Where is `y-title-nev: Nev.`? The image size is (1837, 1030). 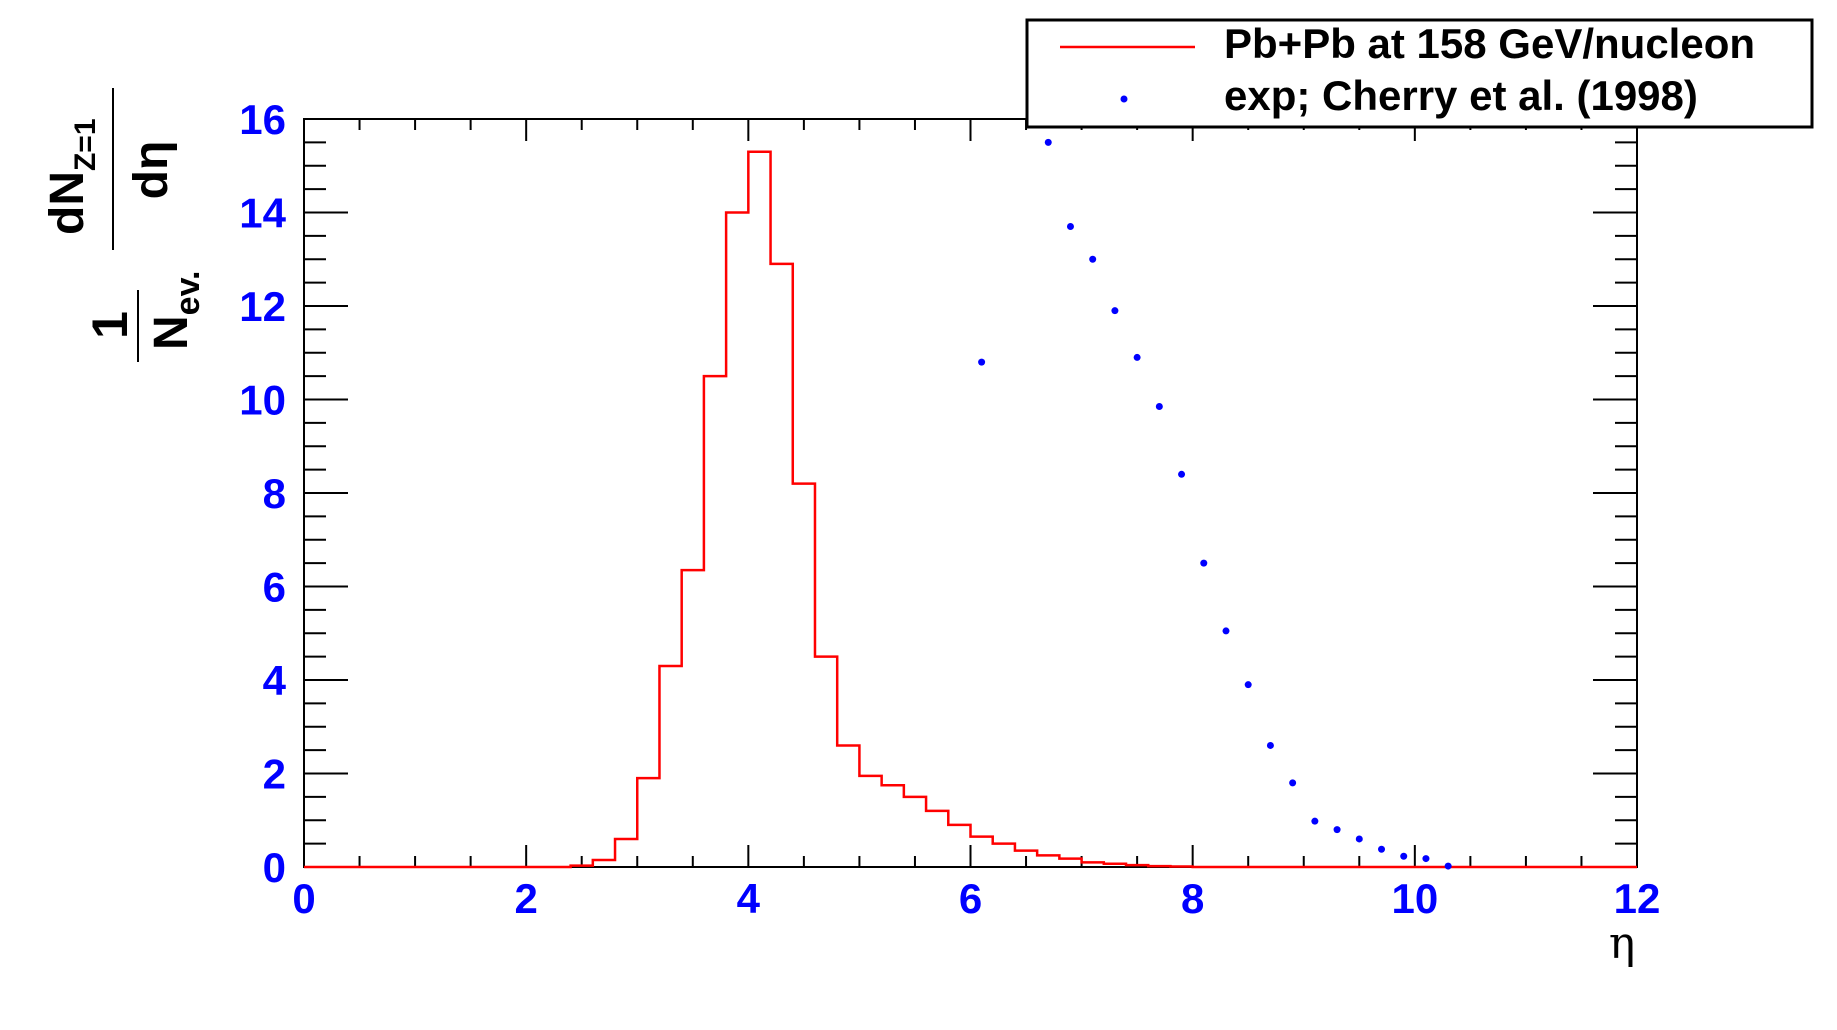
y-title-nev: Nev. is located at coordinates (176, 310).